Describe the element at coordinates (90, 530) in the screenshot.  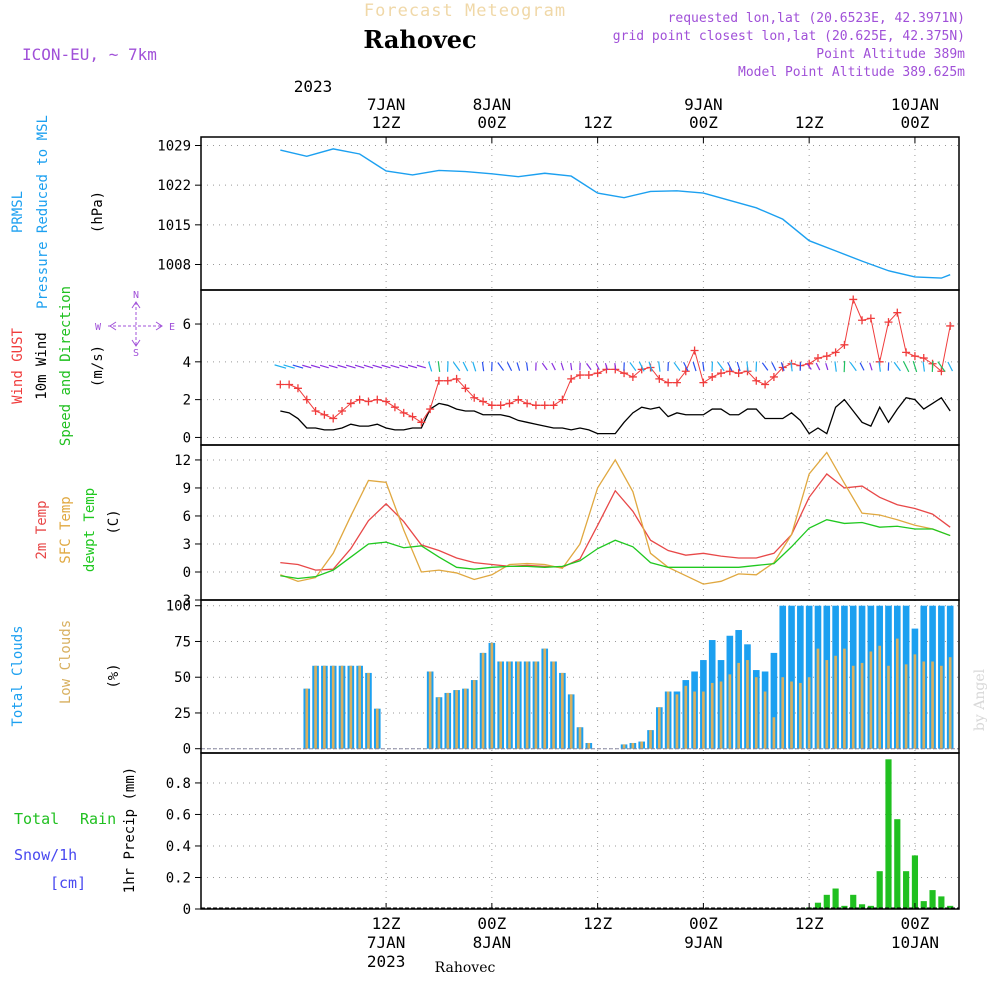
I see `temp-ylabel-dewpt: dewpt Temp` at that location.